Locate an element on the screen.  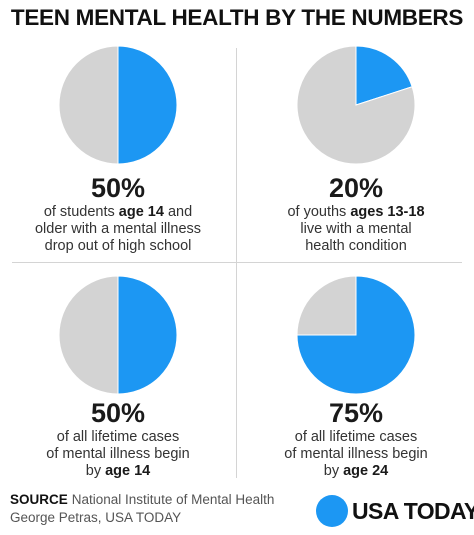
infographic-title: TEEN MENTAL HEALTH BY THE NUMBERS is located at coordinates (237, 17).